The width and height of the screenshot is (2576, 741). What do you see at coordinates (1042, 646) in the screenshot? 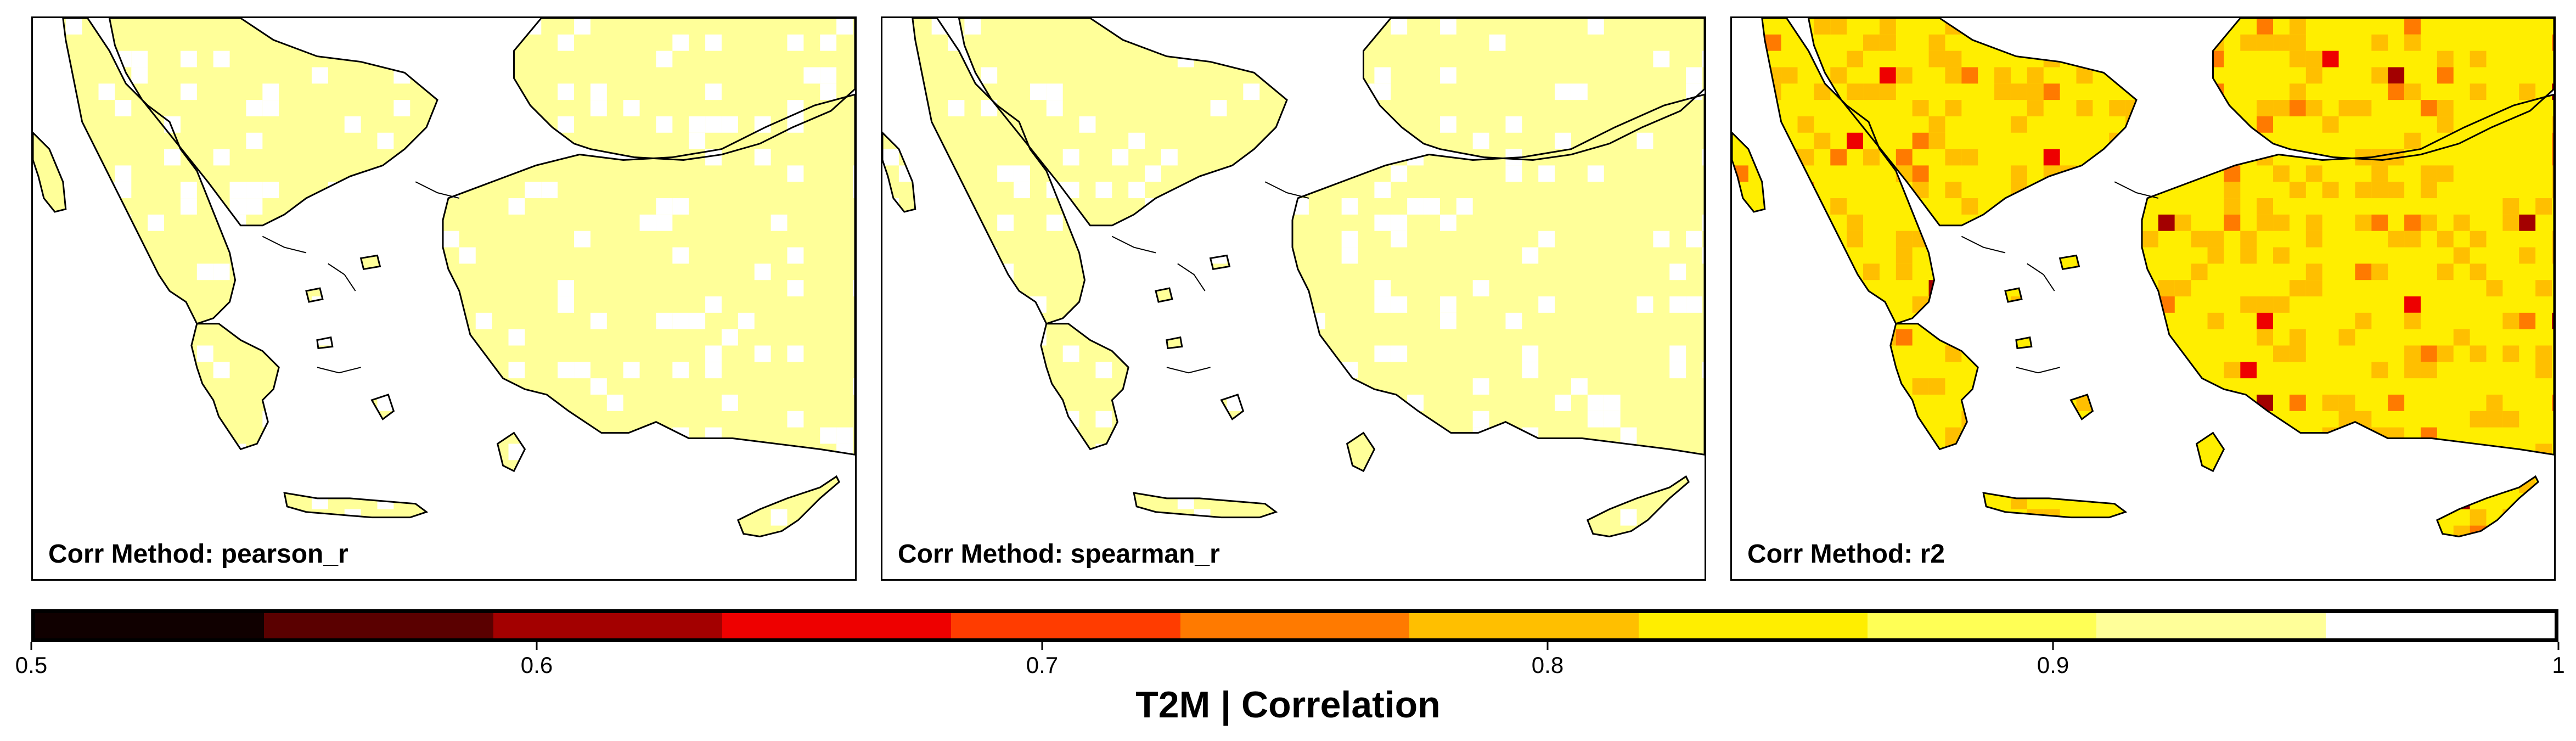
I see `colorbar-tick-mark` at bounding box center [1042, 646].